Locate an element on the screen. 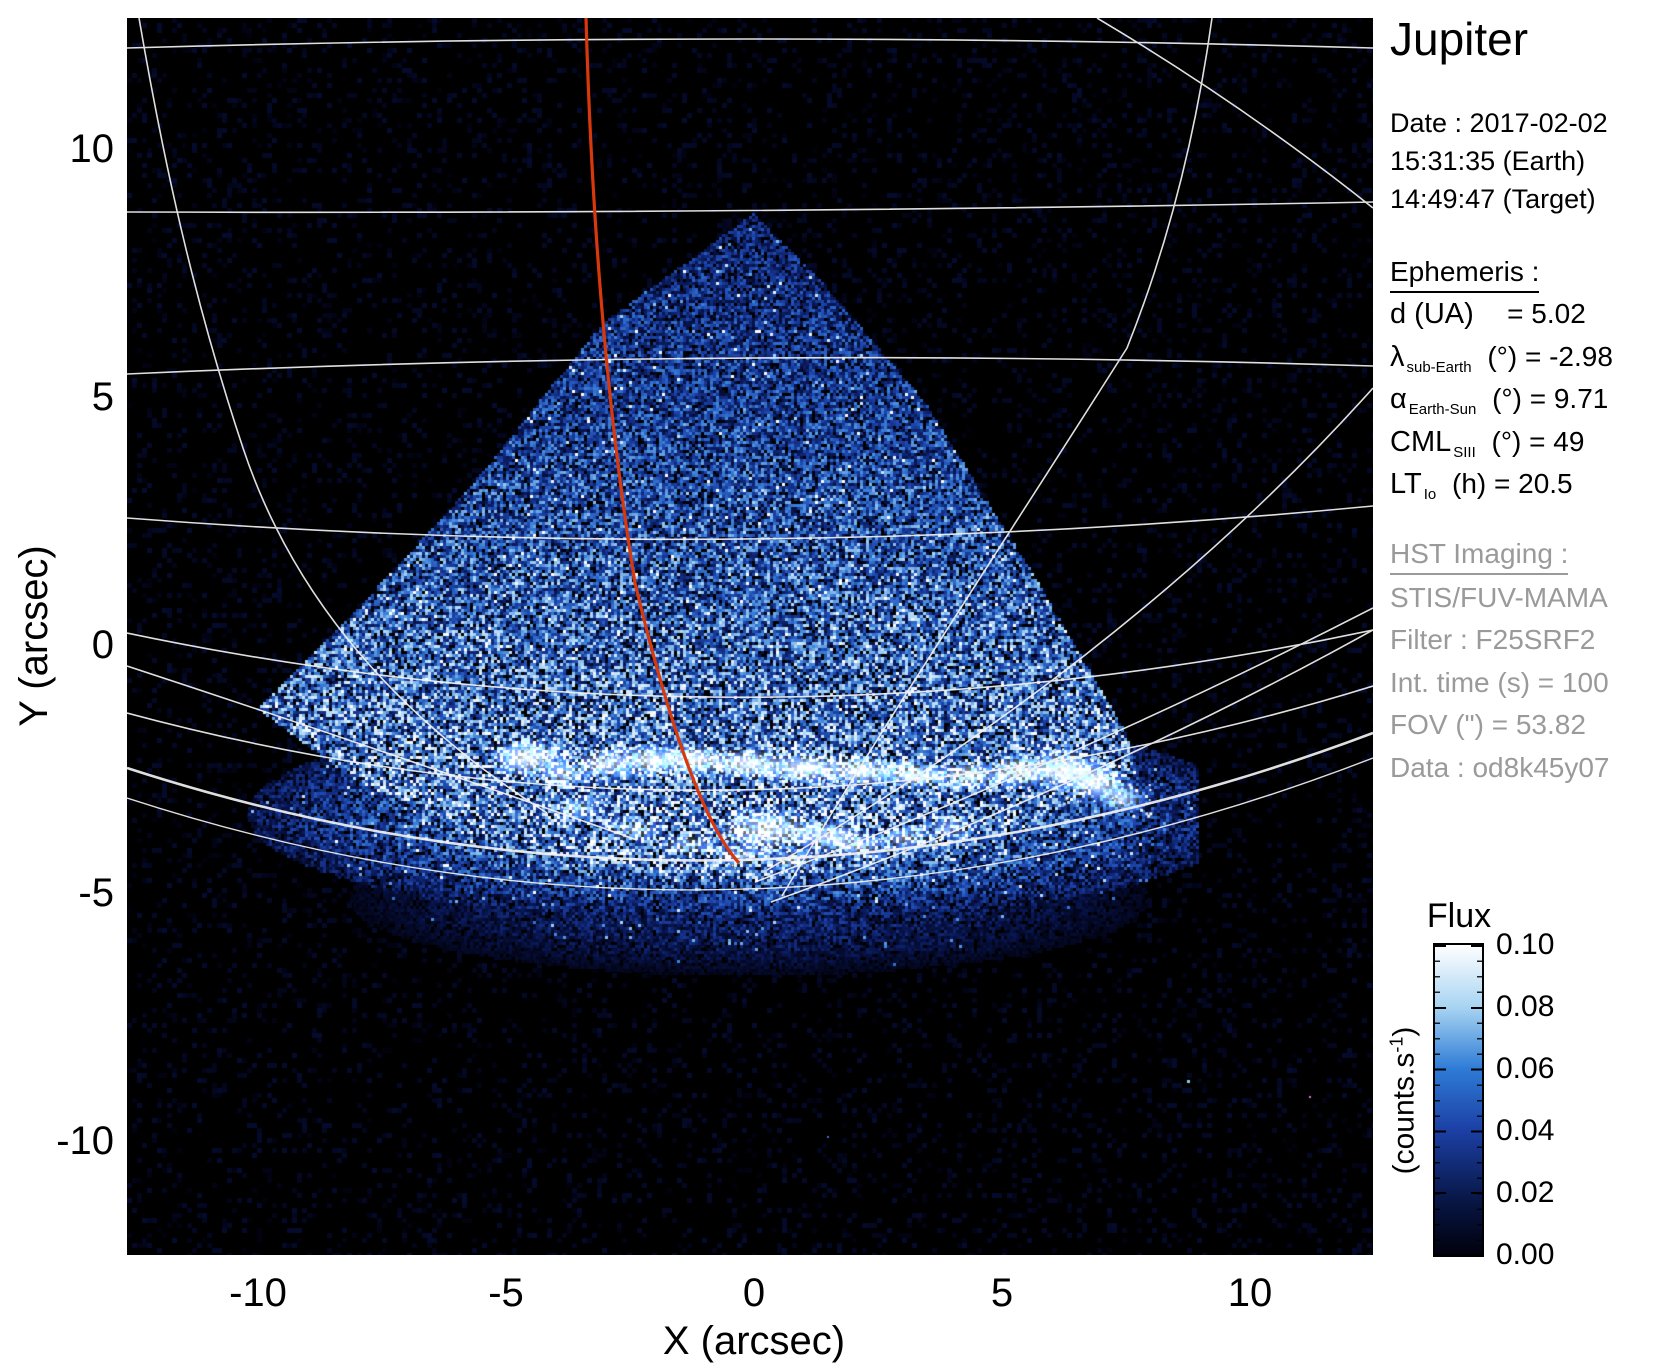 This screenshot has height=1368, width=1676. ephemeris-row-cml: CML SIII (°) = 49 is located at coordinates (1487, 443).